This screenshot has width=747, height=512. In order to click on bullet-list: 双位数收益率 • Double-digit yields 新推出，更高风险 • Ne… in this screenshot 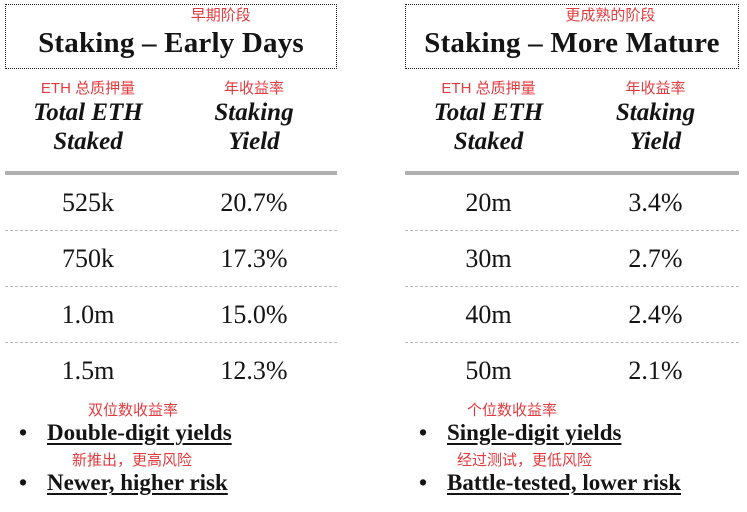, I will do `click(171, 449)`.